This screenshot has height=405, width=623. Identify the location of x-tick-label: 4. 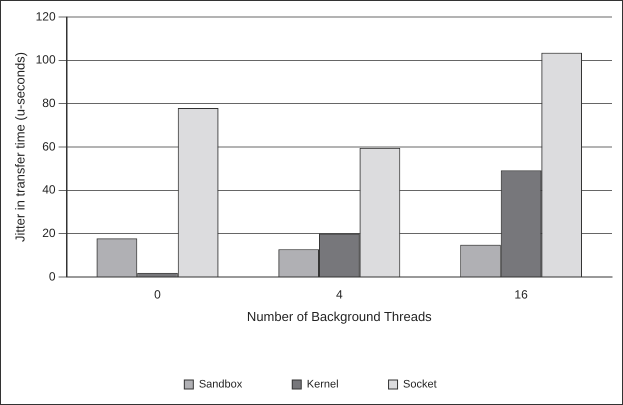
(339, 295).